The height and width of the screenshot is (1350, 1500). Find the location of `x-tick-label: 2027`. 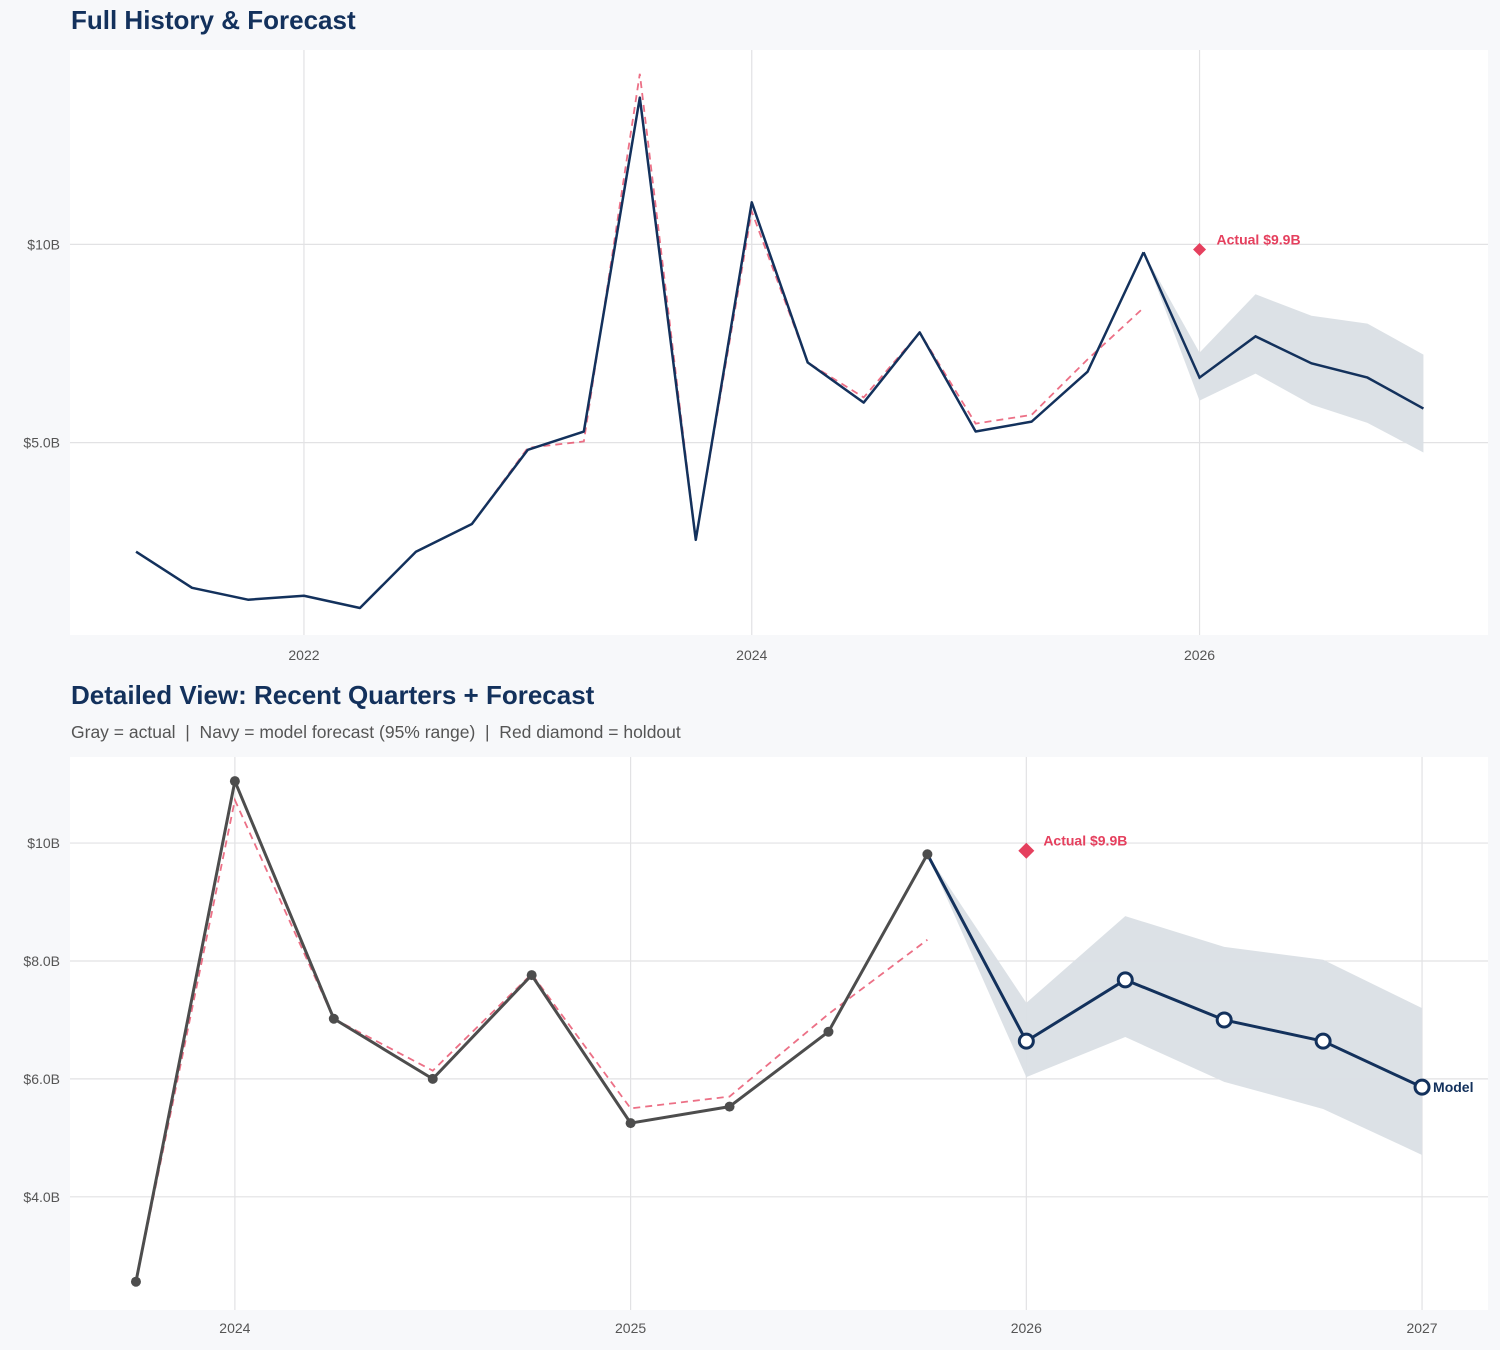

x-tick-label: 2027 is located at coordinates (1421, 1328).